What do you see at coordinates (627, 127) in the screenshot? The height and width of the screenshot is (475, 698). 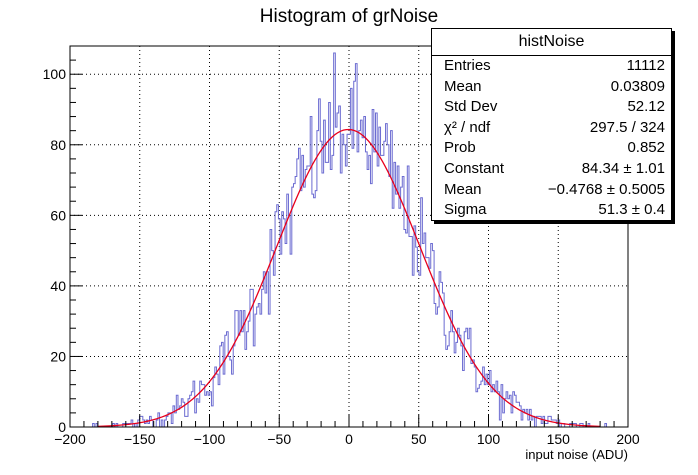 I see `stats-value: 297.5 / 324` at bounding box center [627, 127].